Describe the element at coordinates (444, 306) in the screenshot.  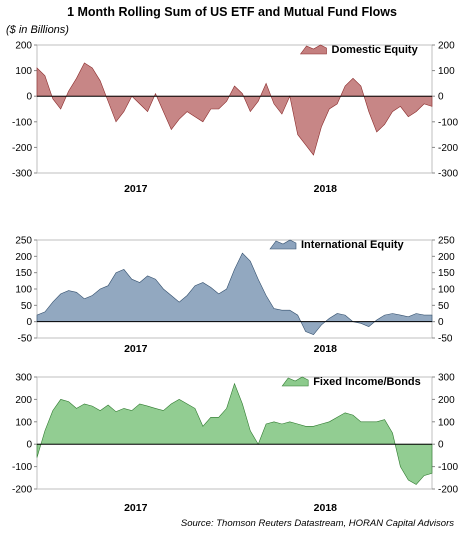
I see `y-tick-label-right: 50` at that location.